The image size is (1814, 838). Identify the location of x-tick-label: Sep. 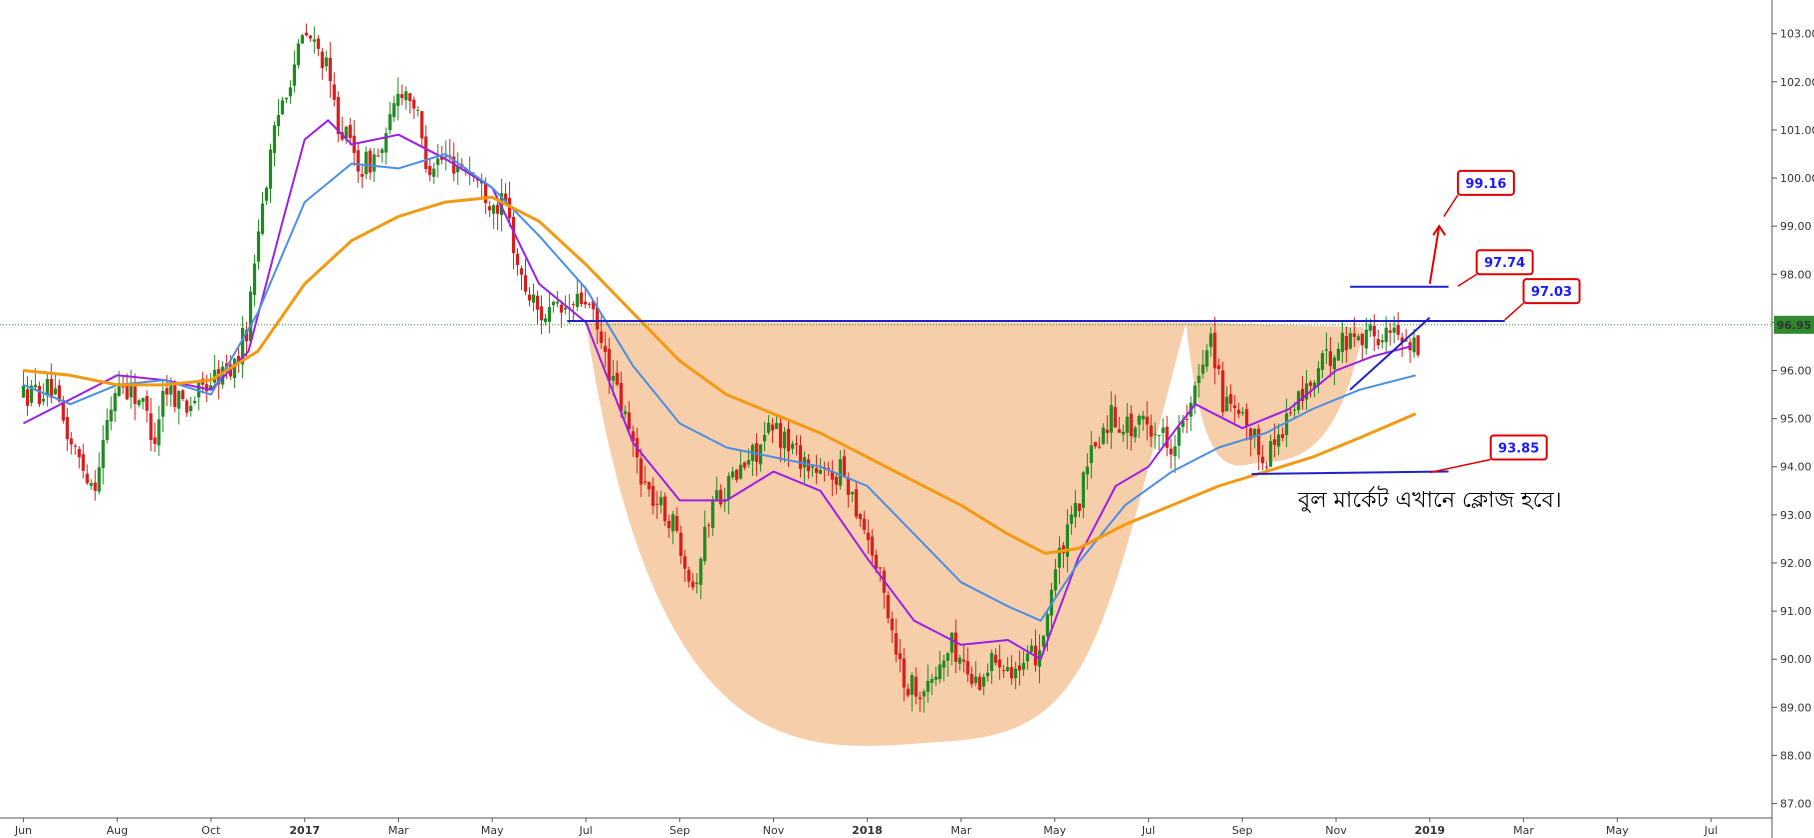
(1242, 830).